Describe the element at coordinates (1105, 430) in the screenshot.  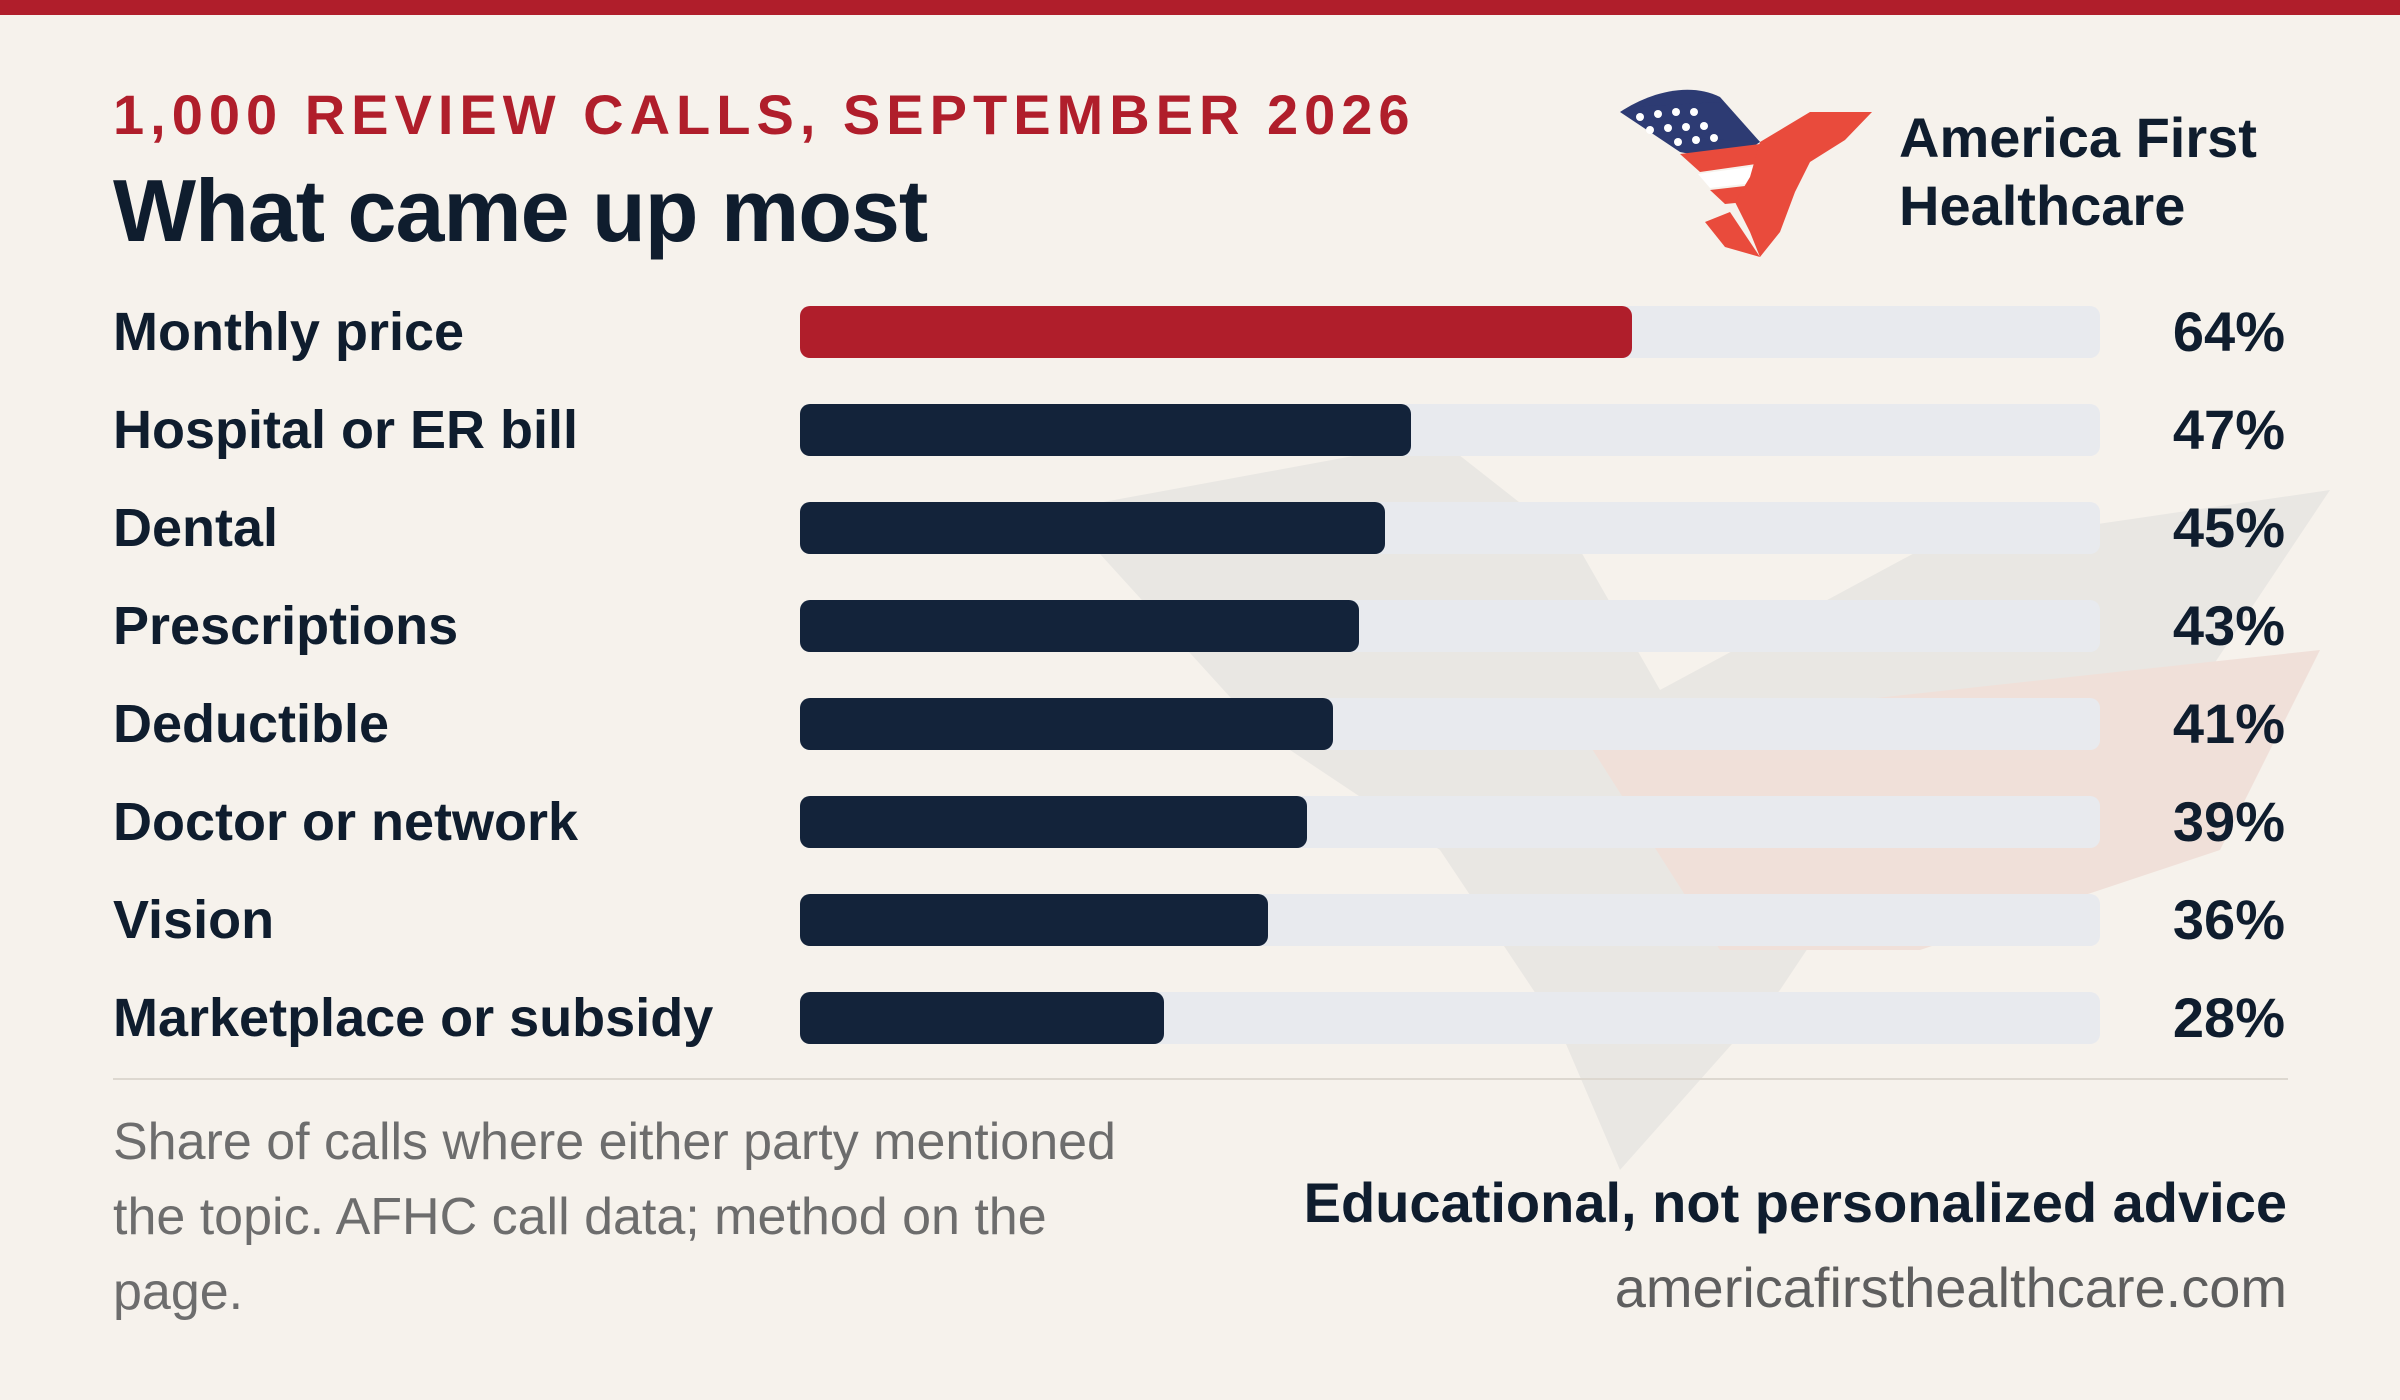
I see `bar-hospital-or-er-bill` at that location.